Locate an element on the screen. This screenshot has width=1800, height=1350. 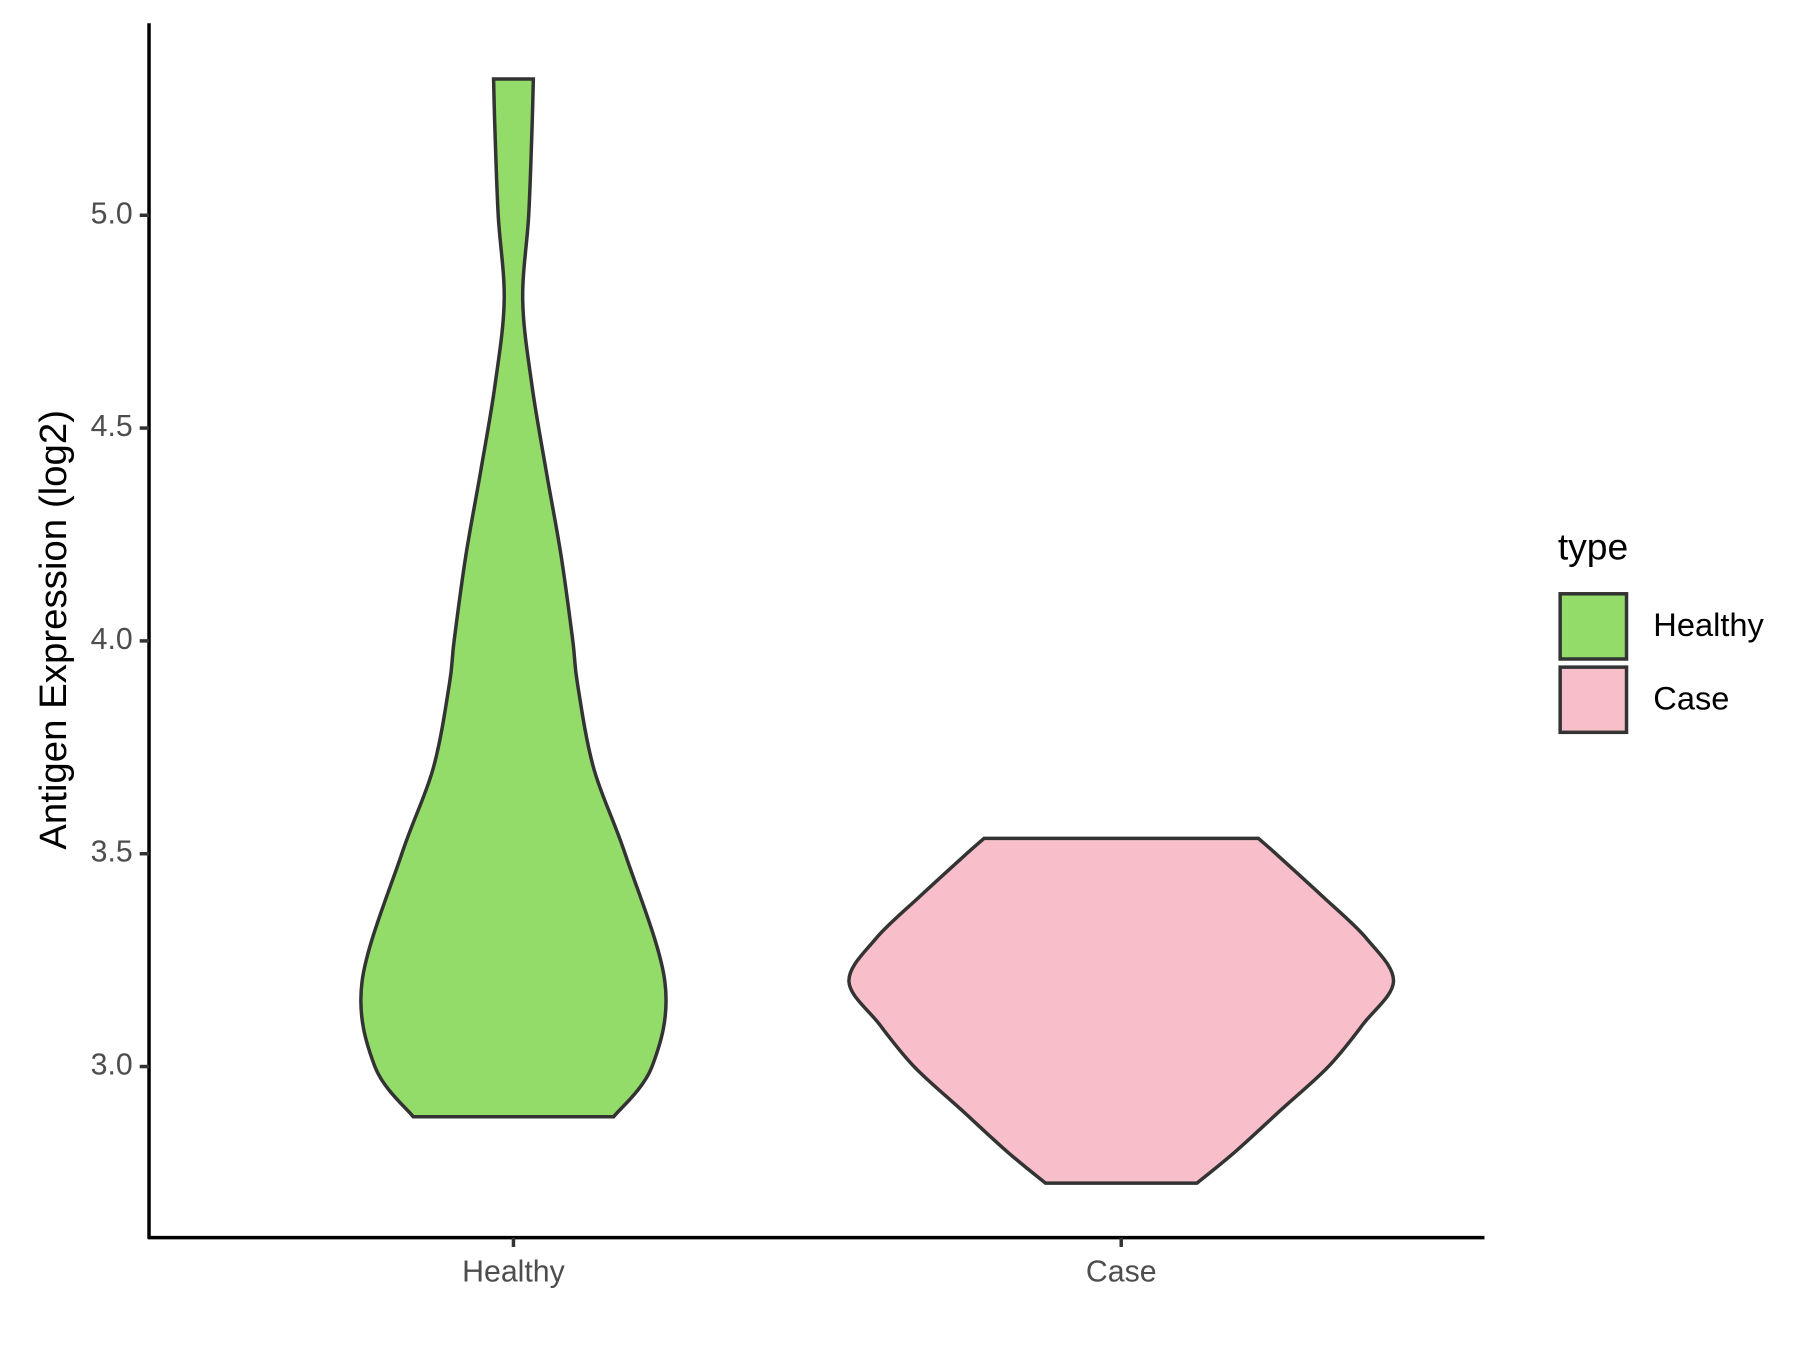
x-tick-label: Case is located at coordinates (1121, 1272).